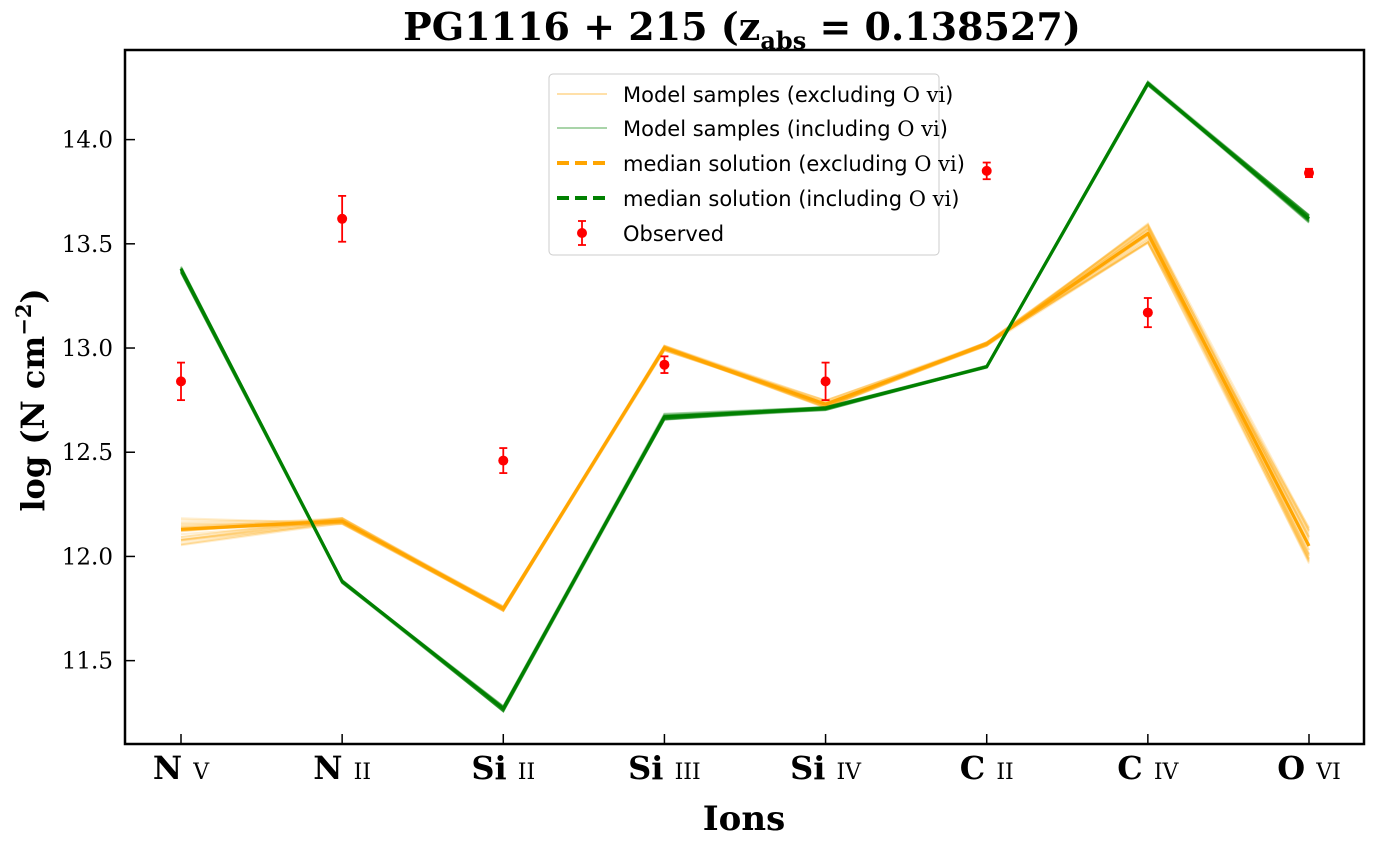 The height and width of the screenshot is (845, 1374). What do you see at coordinates (87, 453) in the screenshot?
I see `y-tick-label: 12.5` at bounding box center [87, 453].